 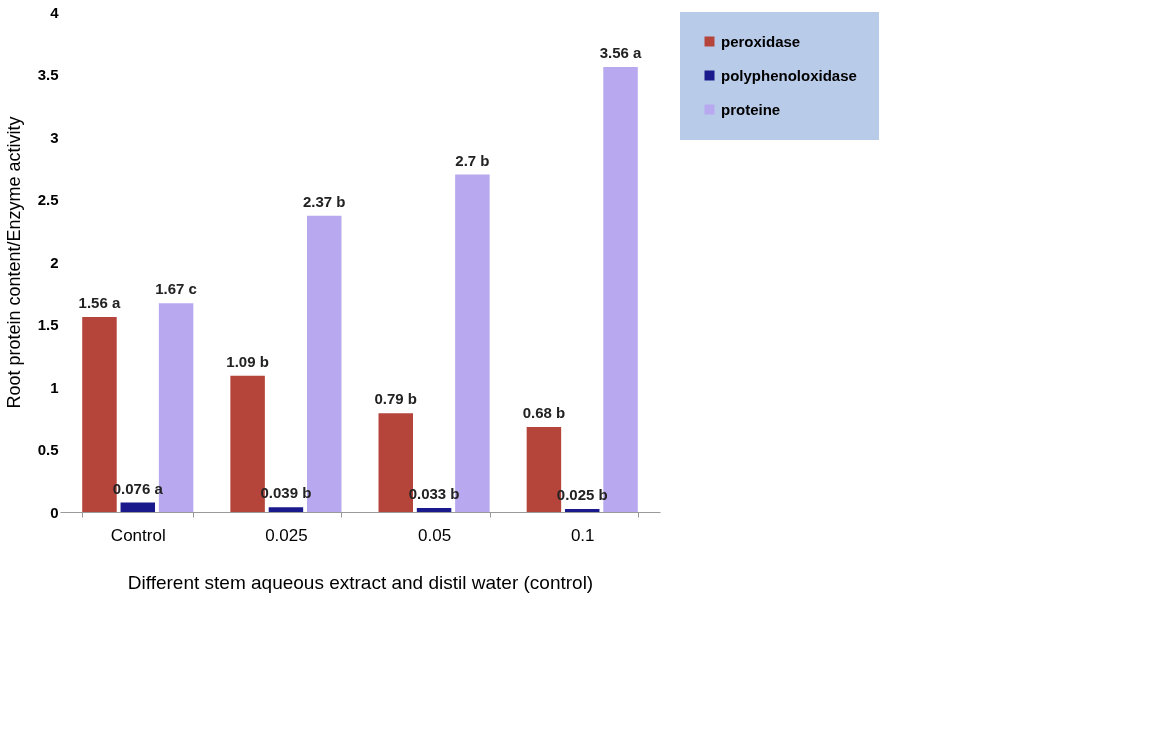 What do you see at coordinates (176, 289) in the screenshot?
I see `data-label: 1.67 c` at bounding box center [176, 289].